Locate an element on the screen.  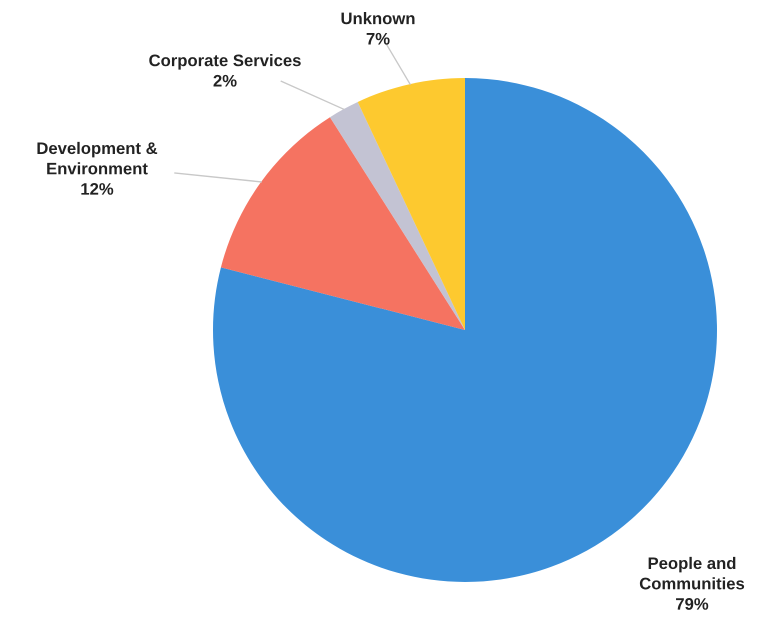
slice-label: Development & Environment is located at coordinates (97, 158).